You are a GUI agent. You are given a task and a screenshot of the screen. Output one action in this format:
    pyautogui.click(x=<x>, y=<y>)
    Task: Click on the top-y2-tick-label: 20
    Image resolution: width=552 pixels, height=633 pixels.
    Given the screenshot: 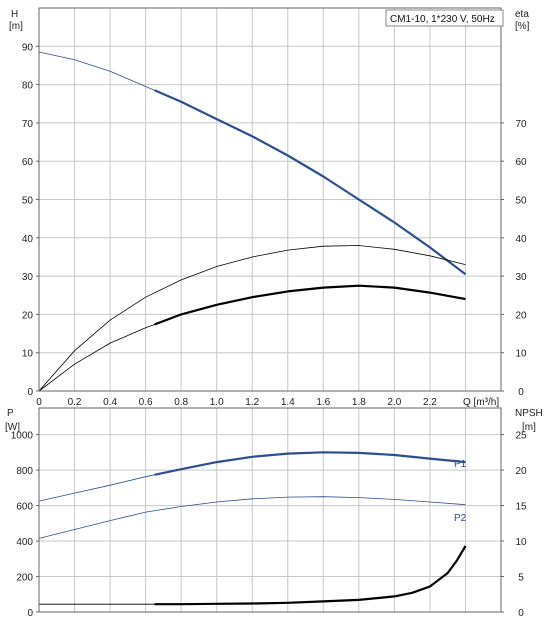 What is the action you would take?
    pyautogui.click(x=521, y=315)
    